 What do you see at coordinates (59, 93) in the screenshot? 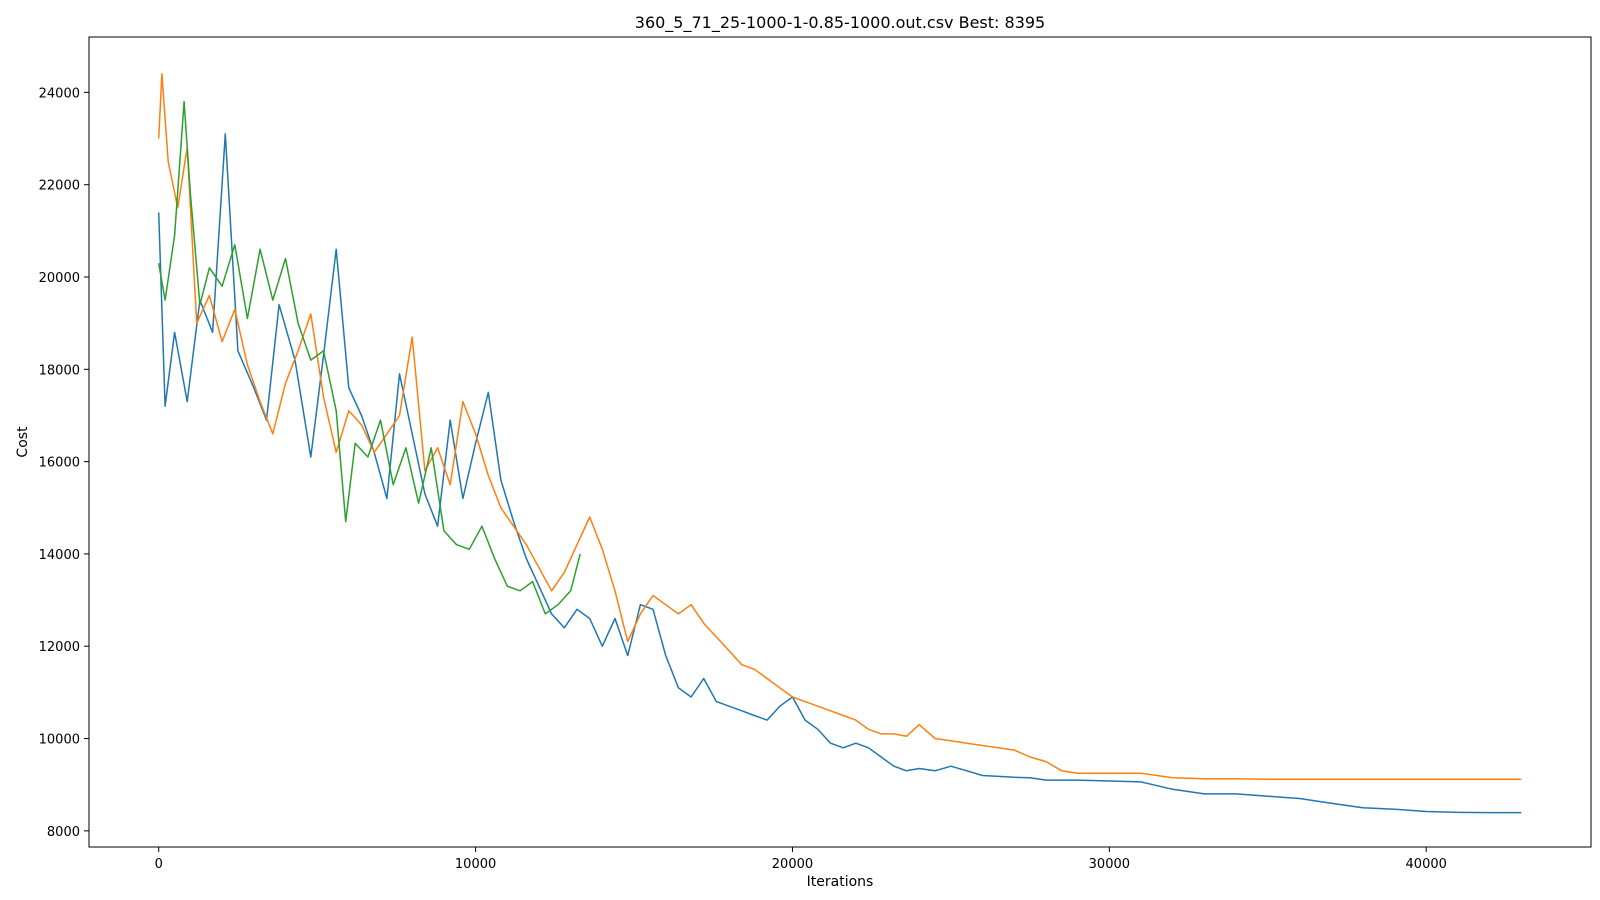
I see `y-tick-label: 24000` at bounding box center [59, 93].